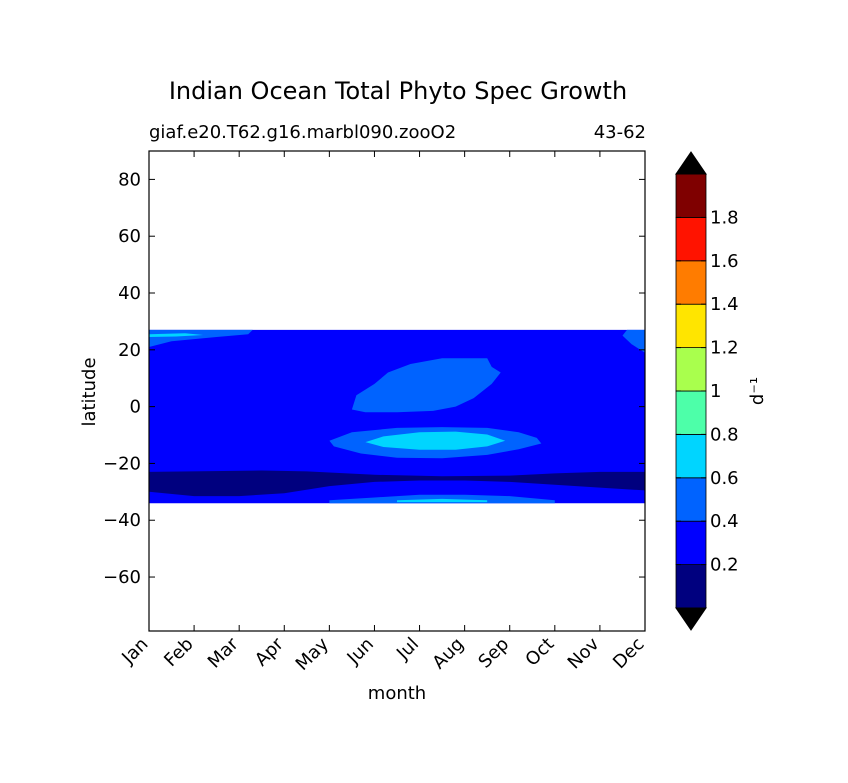 This screenshot has height=783, width=848. I want to click on chart-subtitle-right: 43-62, so click(620, 132).